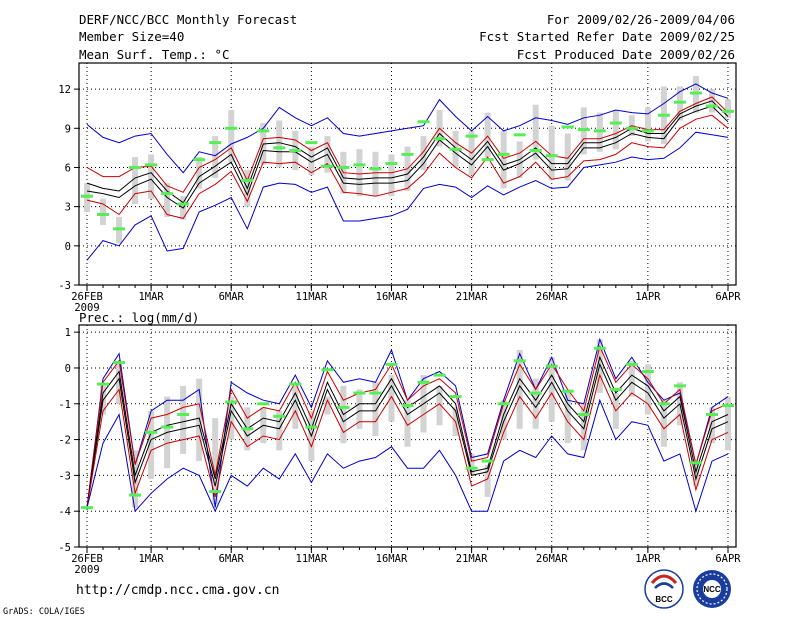  I want to click on precip-ytick-label: -4, so click(64, 512).